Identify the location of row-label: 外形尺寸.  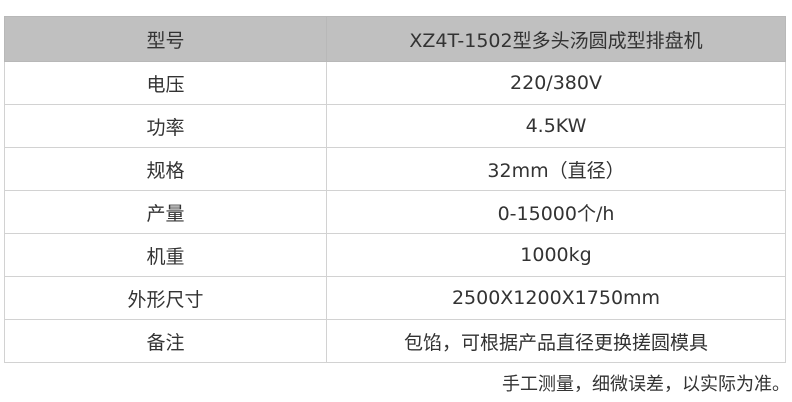
(165, 298).